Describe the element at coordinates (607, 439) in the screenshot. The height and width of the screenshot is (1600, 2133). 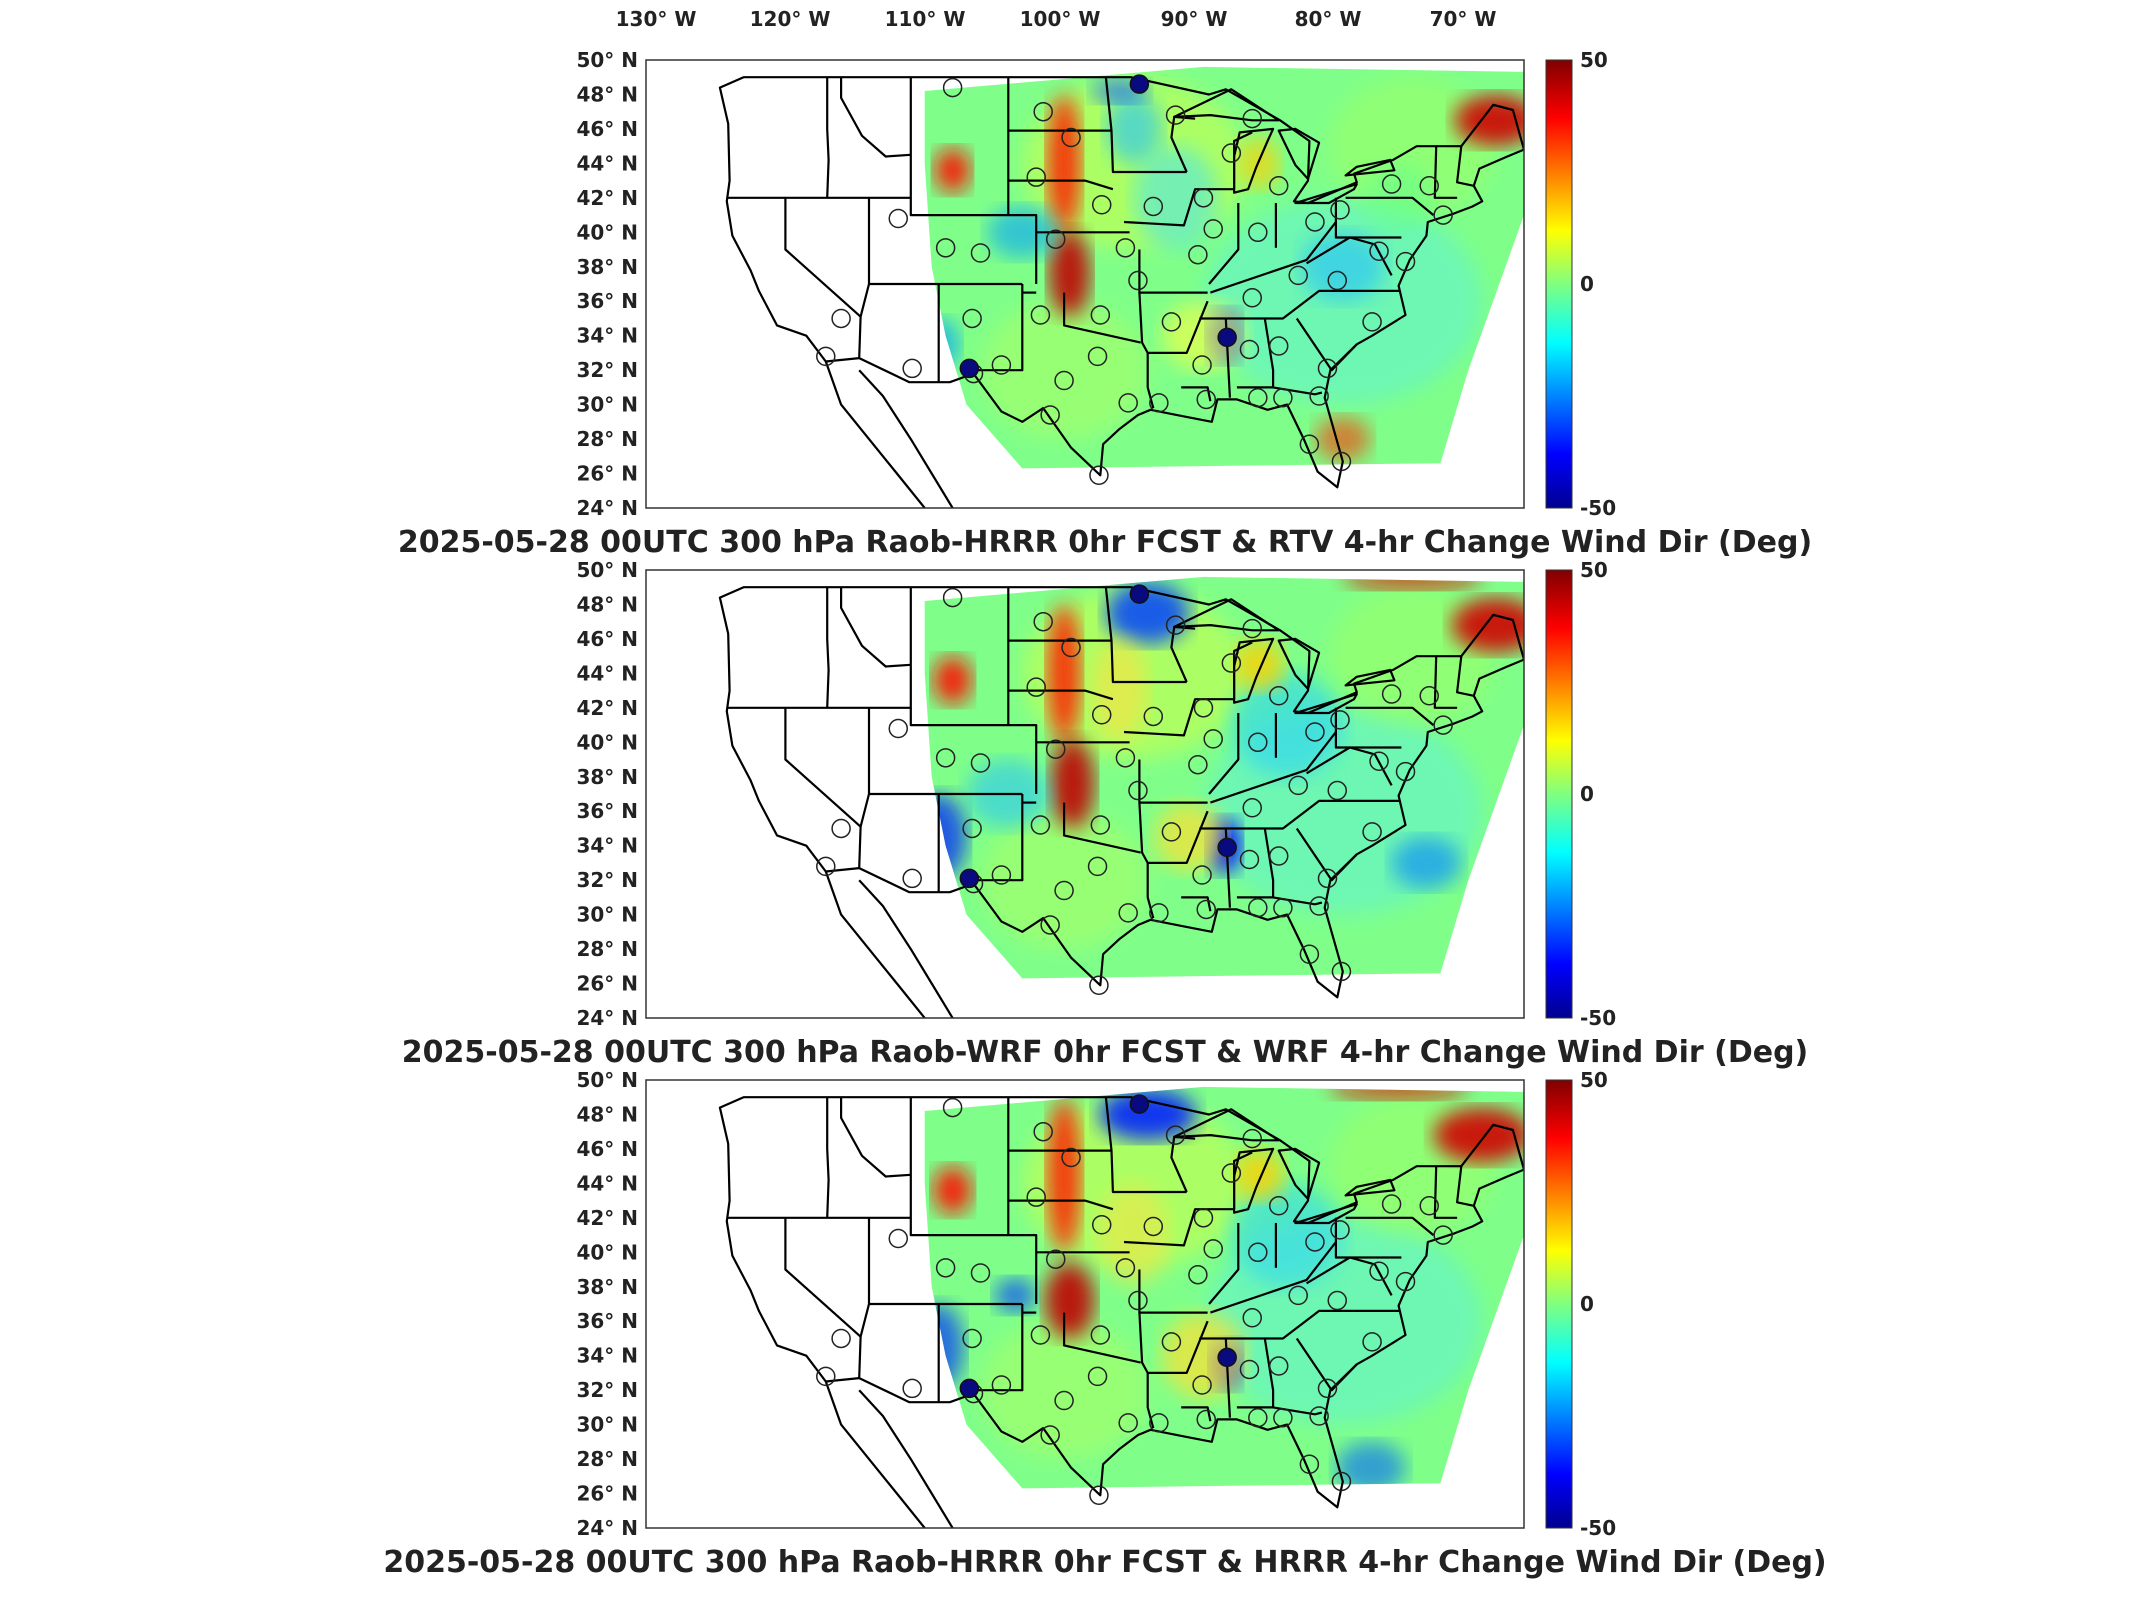
I see `lat-label: 28° N` at that location.